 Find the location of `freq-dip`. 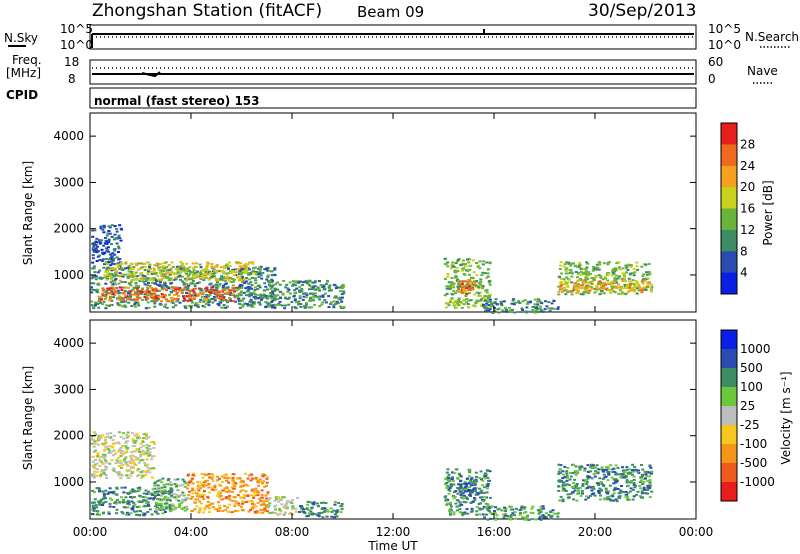

freq-dip is located at coordinates (151, 74).